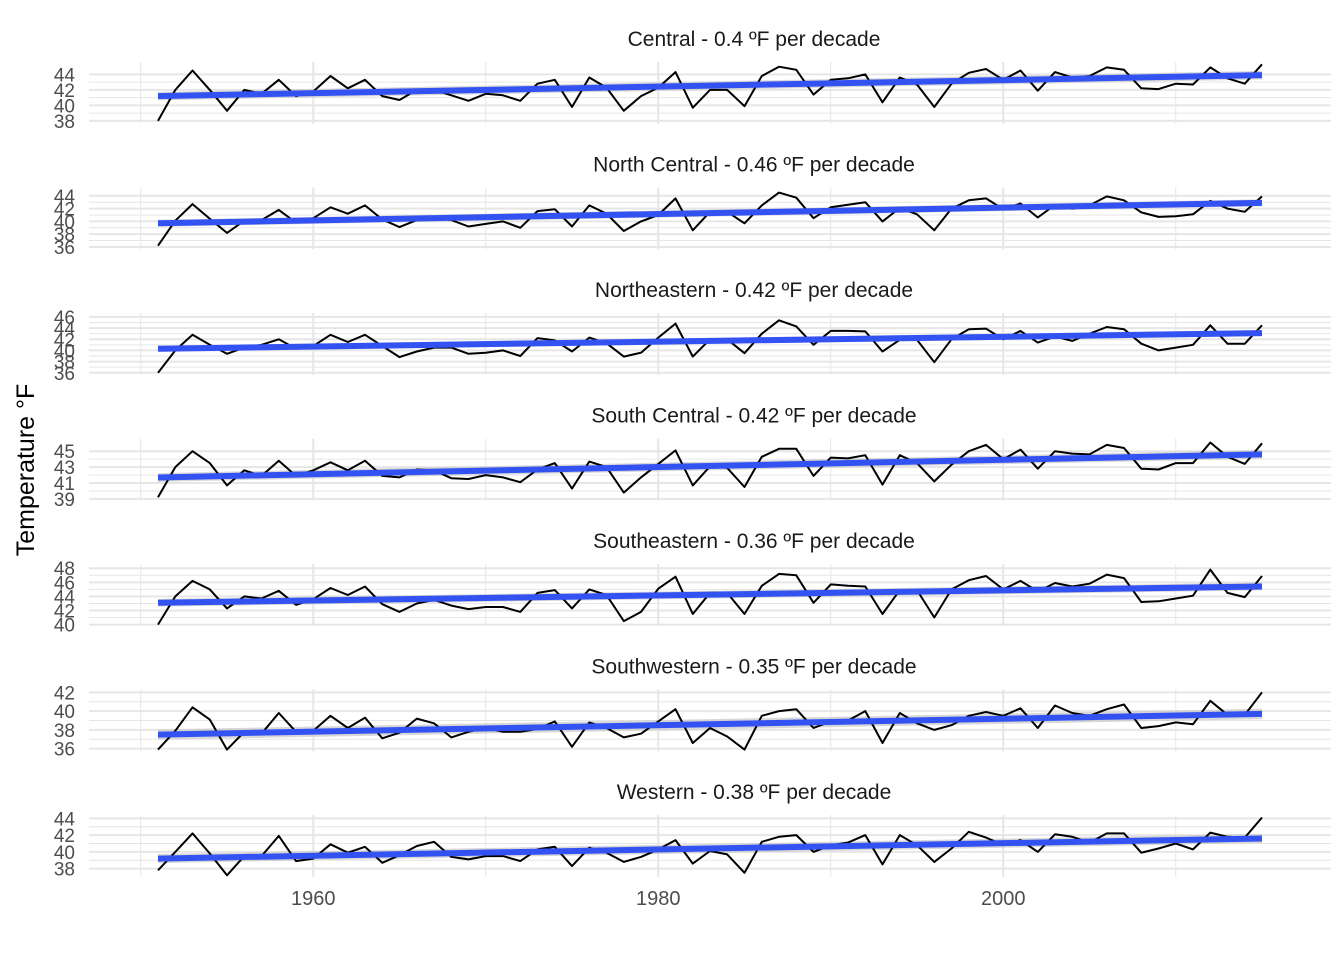  What do you see at coordinates (753, 667) in the screenshot?
I see `panel-title: Southwestern - 0.35 ºF per decade` at bounding box center [753, 667].